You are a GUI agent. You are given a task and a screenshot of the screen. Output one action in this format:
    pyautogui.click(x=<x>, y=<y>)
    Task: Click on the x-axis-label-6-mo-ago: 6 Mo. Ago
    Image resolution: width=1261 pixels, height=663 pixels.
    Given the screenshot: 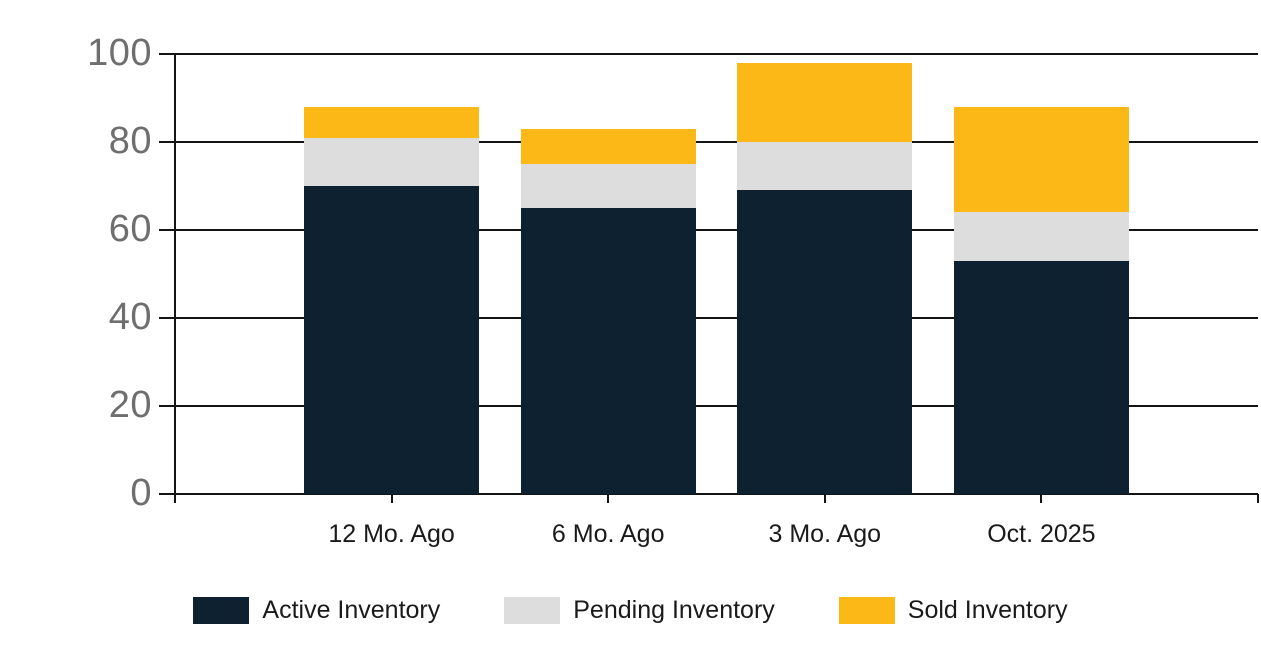 What is the action you would take?
    pyautogui.click(x=608, y=534)
    